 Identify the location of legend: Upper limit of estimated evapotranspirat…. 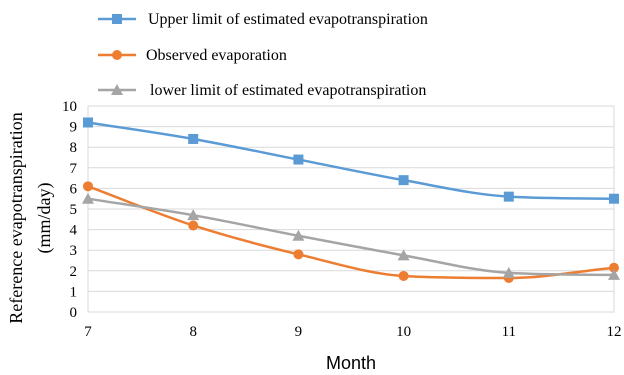
(263, 55).